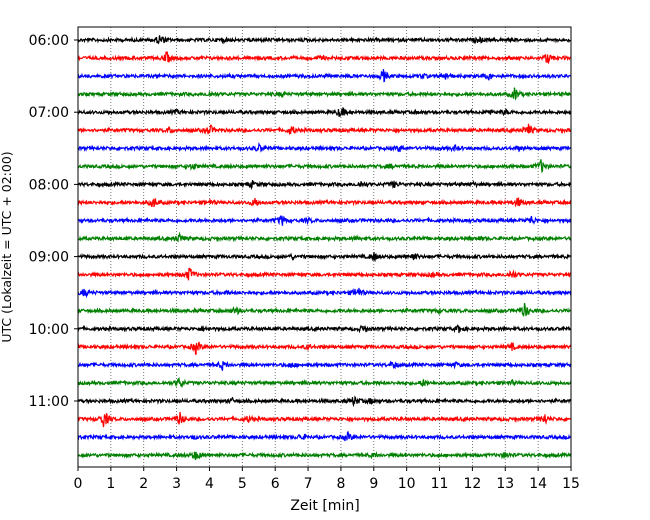 Image resolution: width=650 pixels, height=520 pixels. I want to click on y-tick-label: 07:00, so click(49, 113).